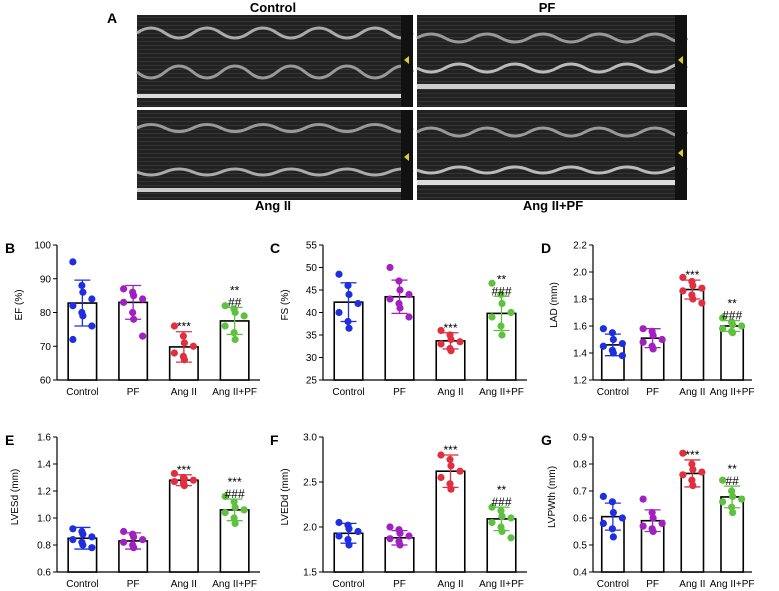  Describe the element at coordinates (183, 526) in the screenshot. I see `bar` at that location.